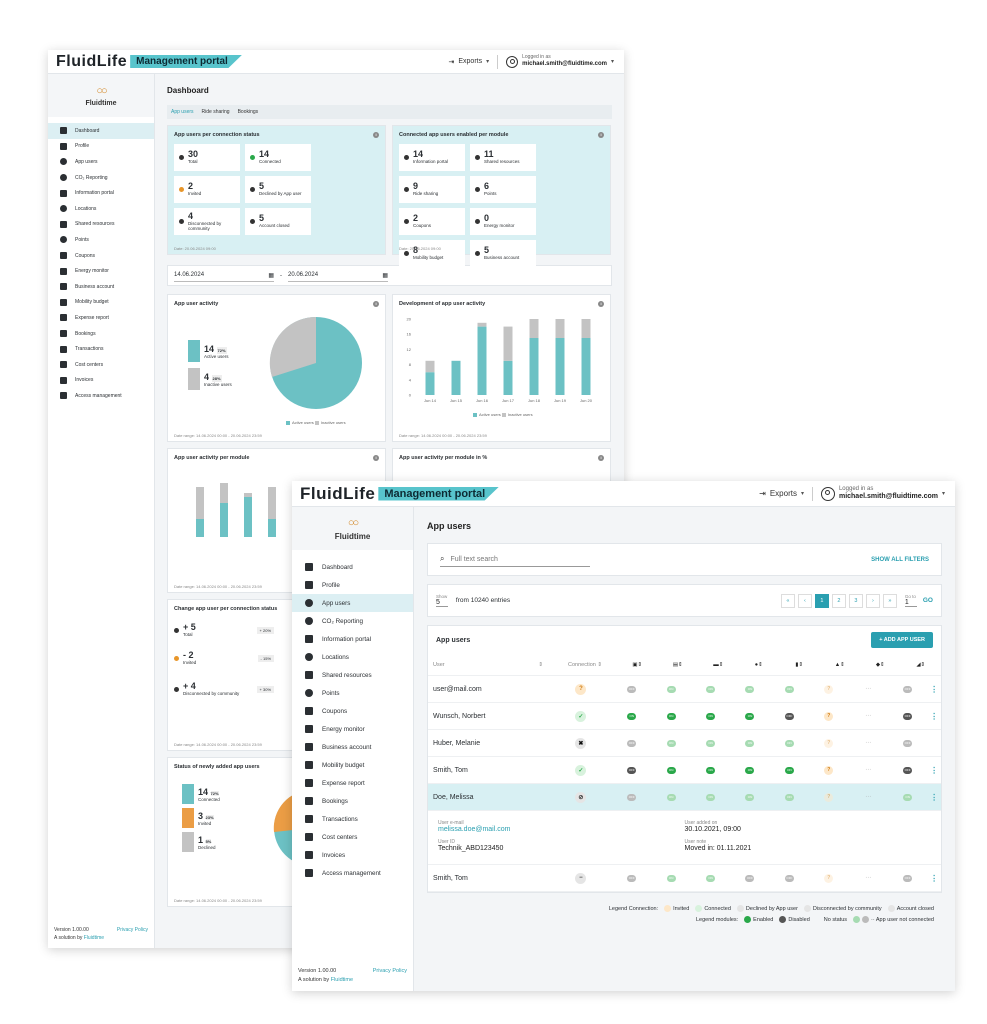  Describe the element at coordinates (585, 665) in the screenshot. I see `col-connection: Connection ⇕` at that location.